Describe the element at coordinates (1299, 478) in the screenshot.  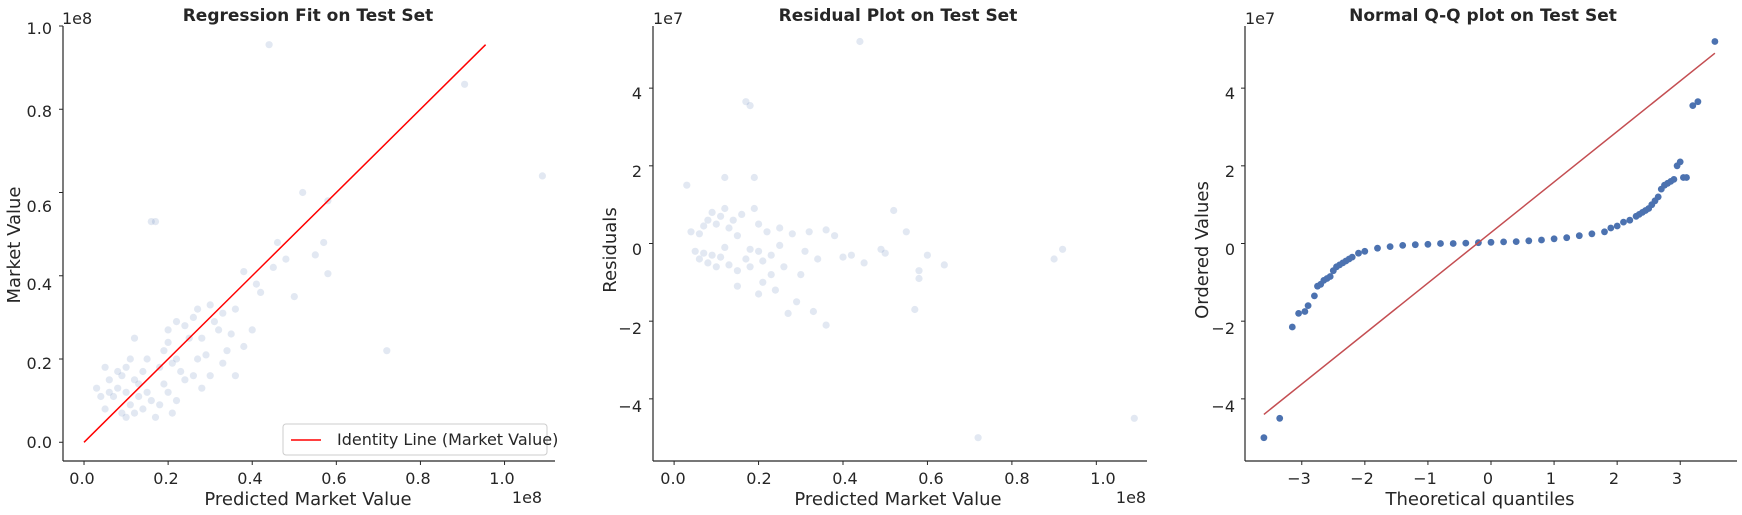
I see `x-tick-label: −3` at that location.